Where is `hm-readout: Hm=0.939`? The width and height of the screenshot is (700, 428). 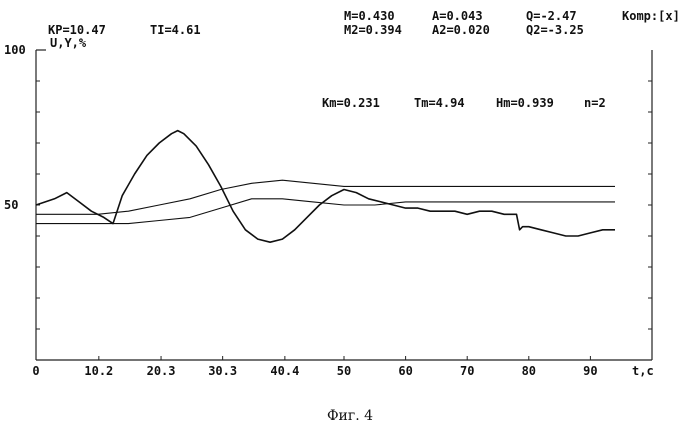
hm-readout: Hm=0.939 is located at coordinates (525, 103).